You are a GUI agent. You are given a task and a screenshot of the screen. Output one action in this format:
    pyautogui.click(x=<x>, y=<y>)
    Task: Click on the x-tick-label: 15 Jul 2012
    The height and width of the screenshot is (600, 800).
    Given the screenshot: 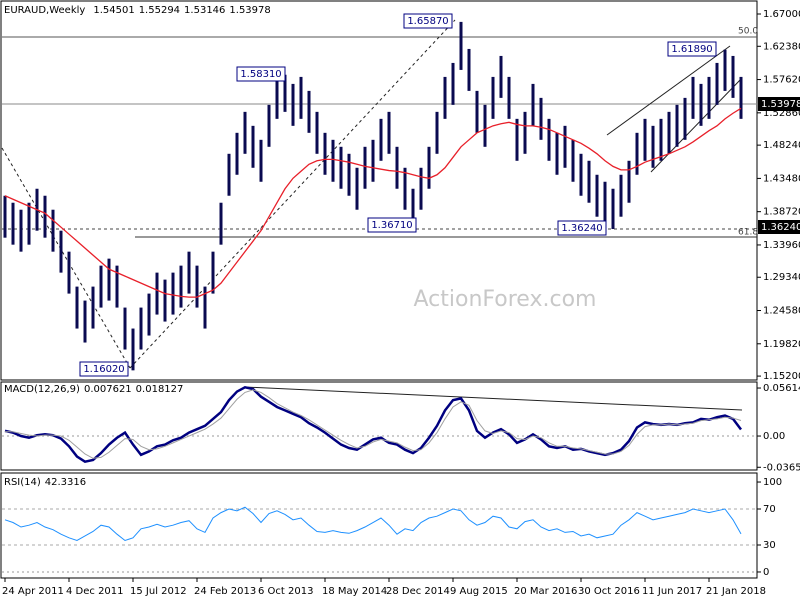 What is the action you would take?
    pyautogui.click(x=158, y=591)
    